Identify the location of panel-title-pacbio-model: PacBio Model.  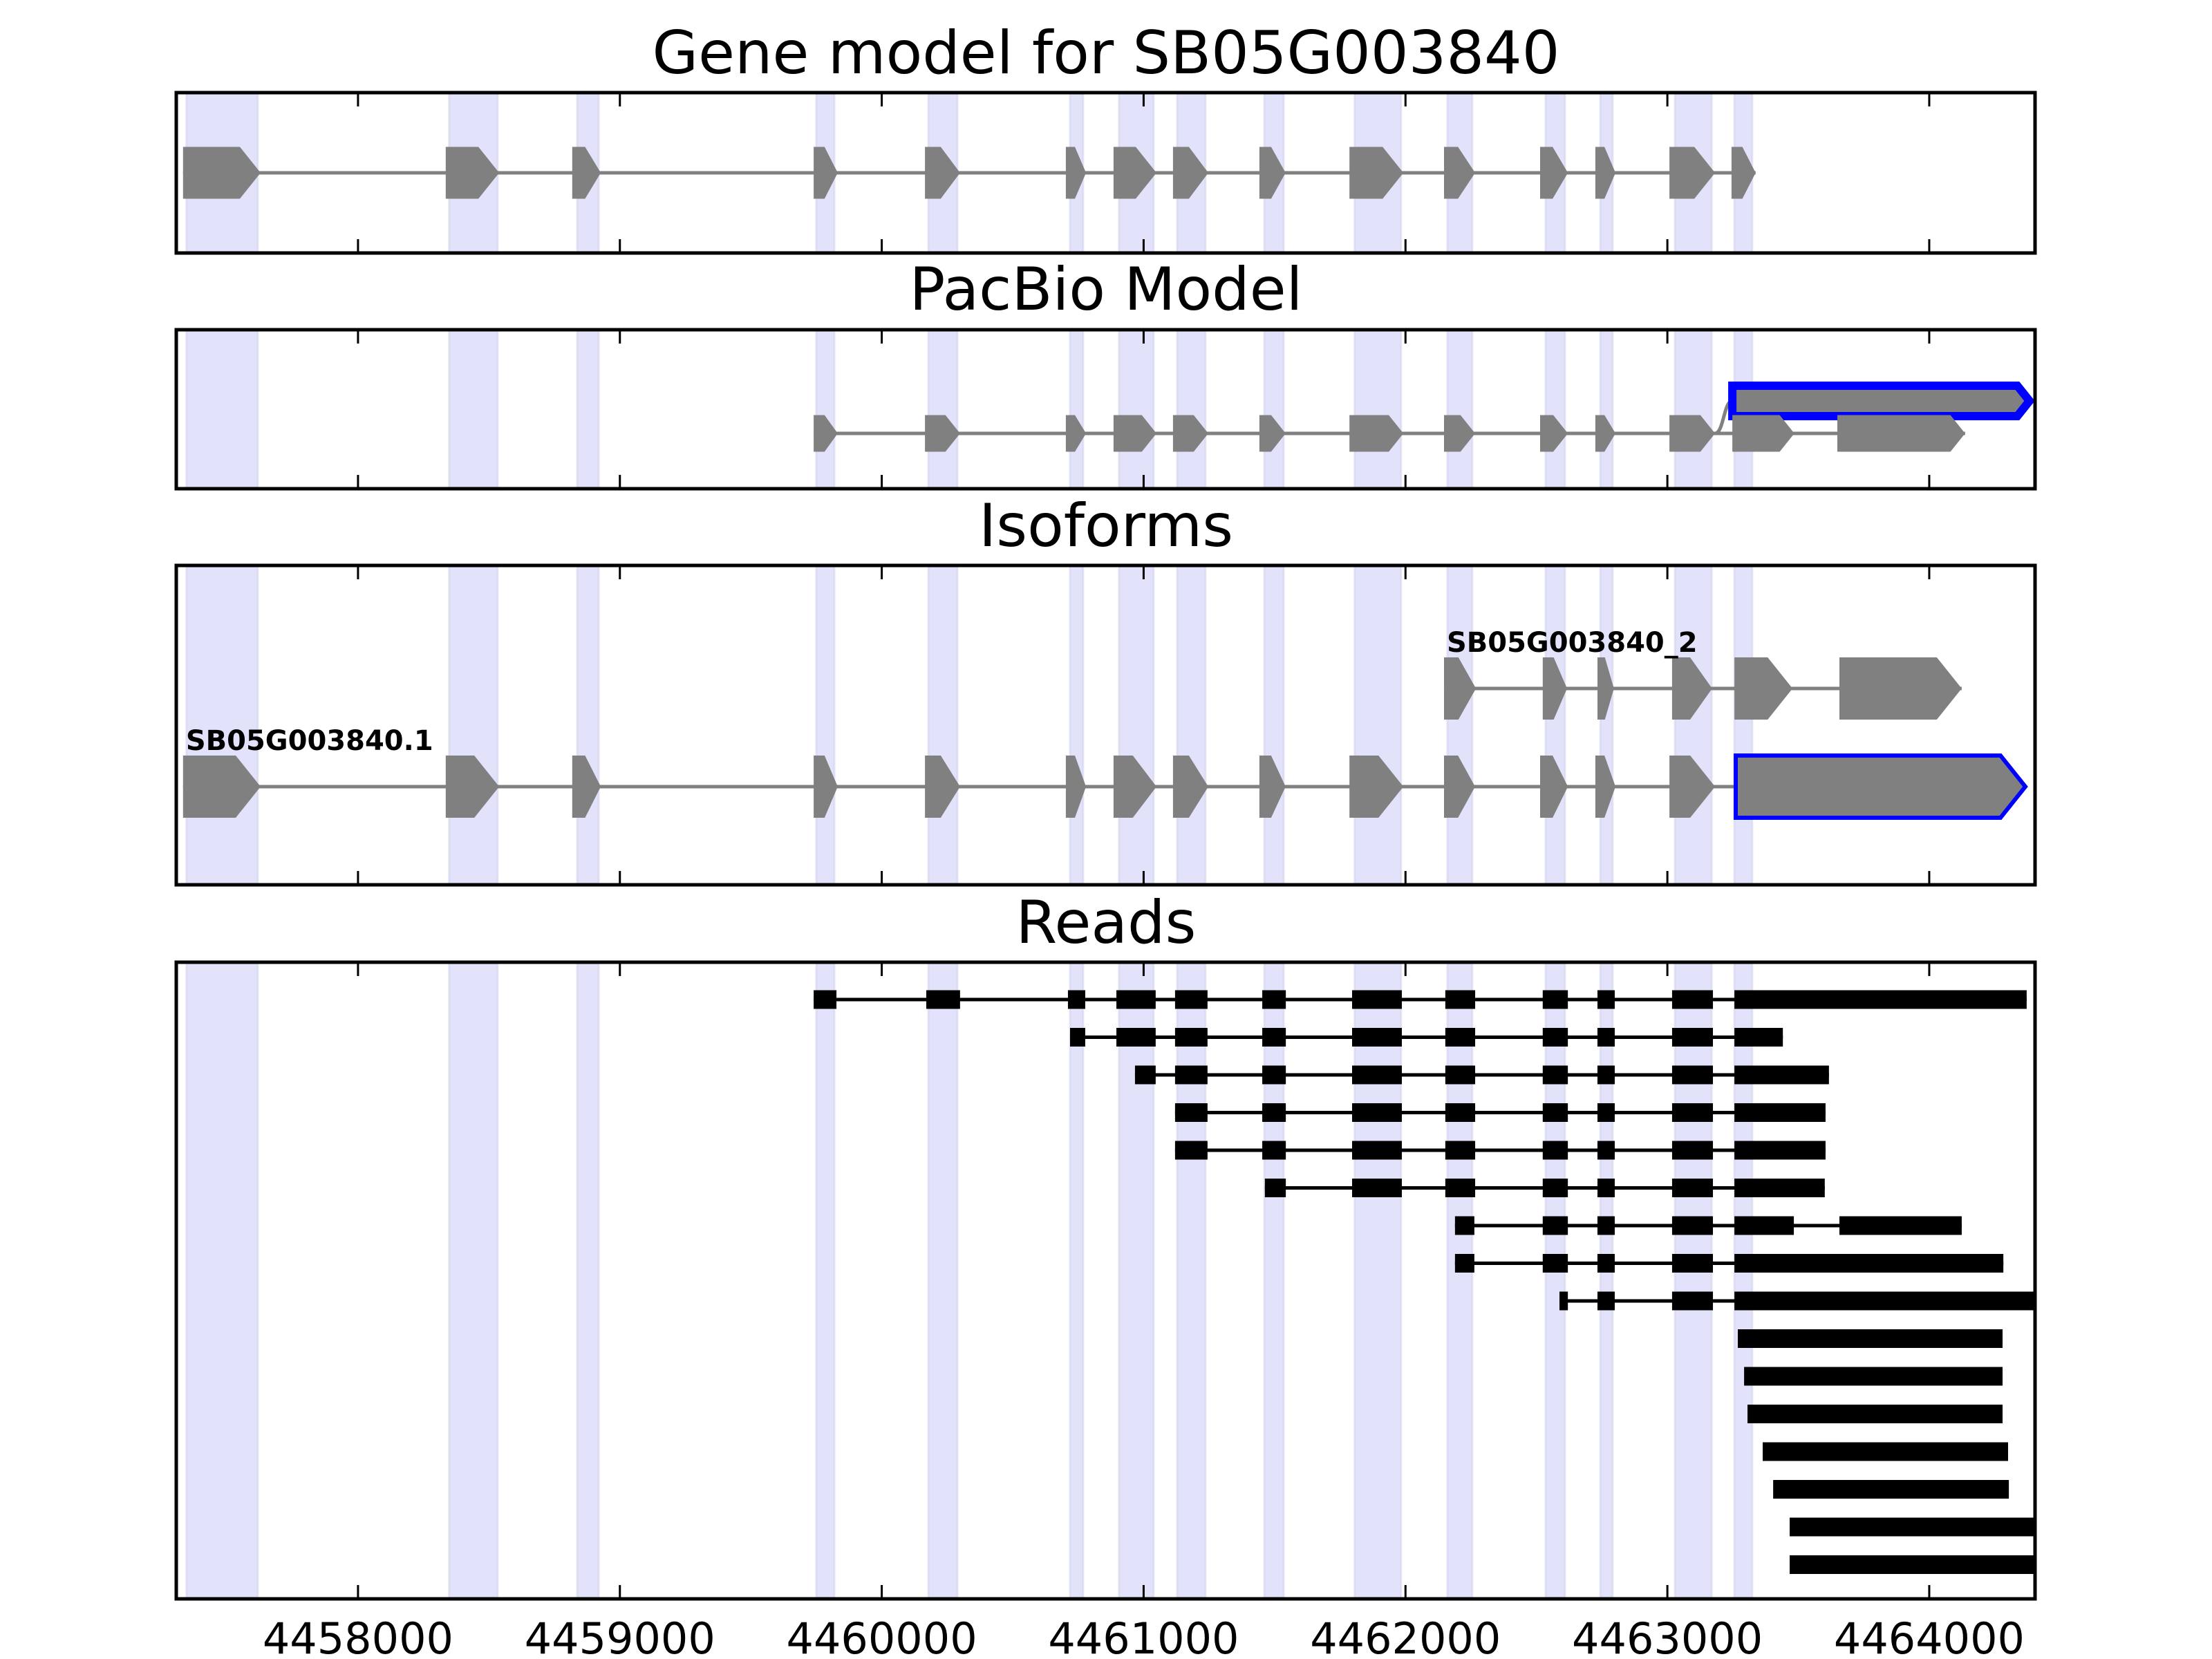
(1105, 289).